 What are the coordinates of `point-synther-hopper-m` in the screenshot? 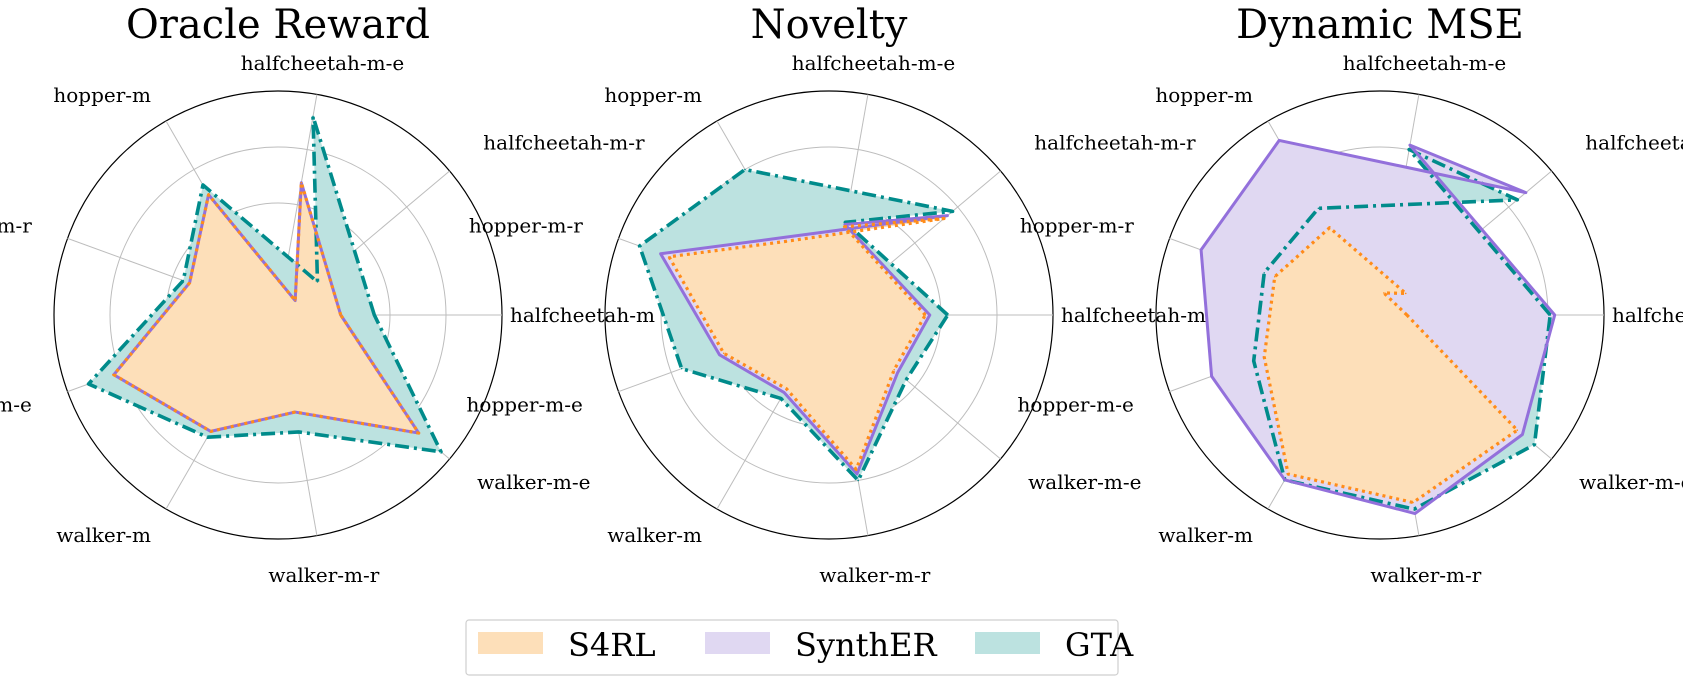 It's located at (784, 237).